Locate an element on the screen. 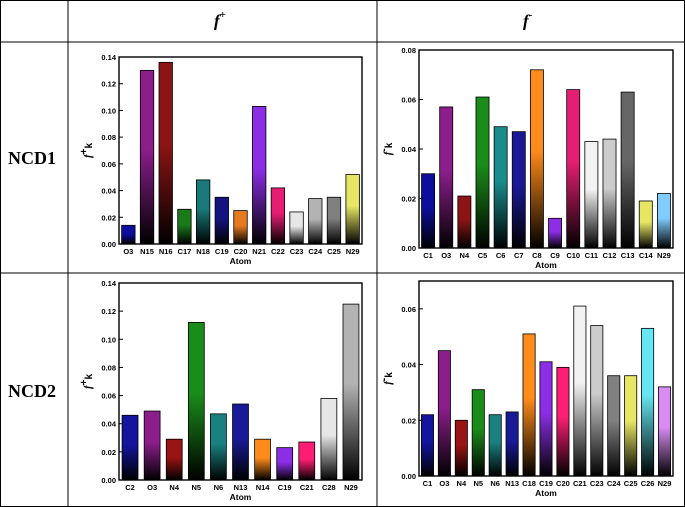 This screenshot has height=507, width=685. y-axis-title: f-k is located at coordinates (387, 148).